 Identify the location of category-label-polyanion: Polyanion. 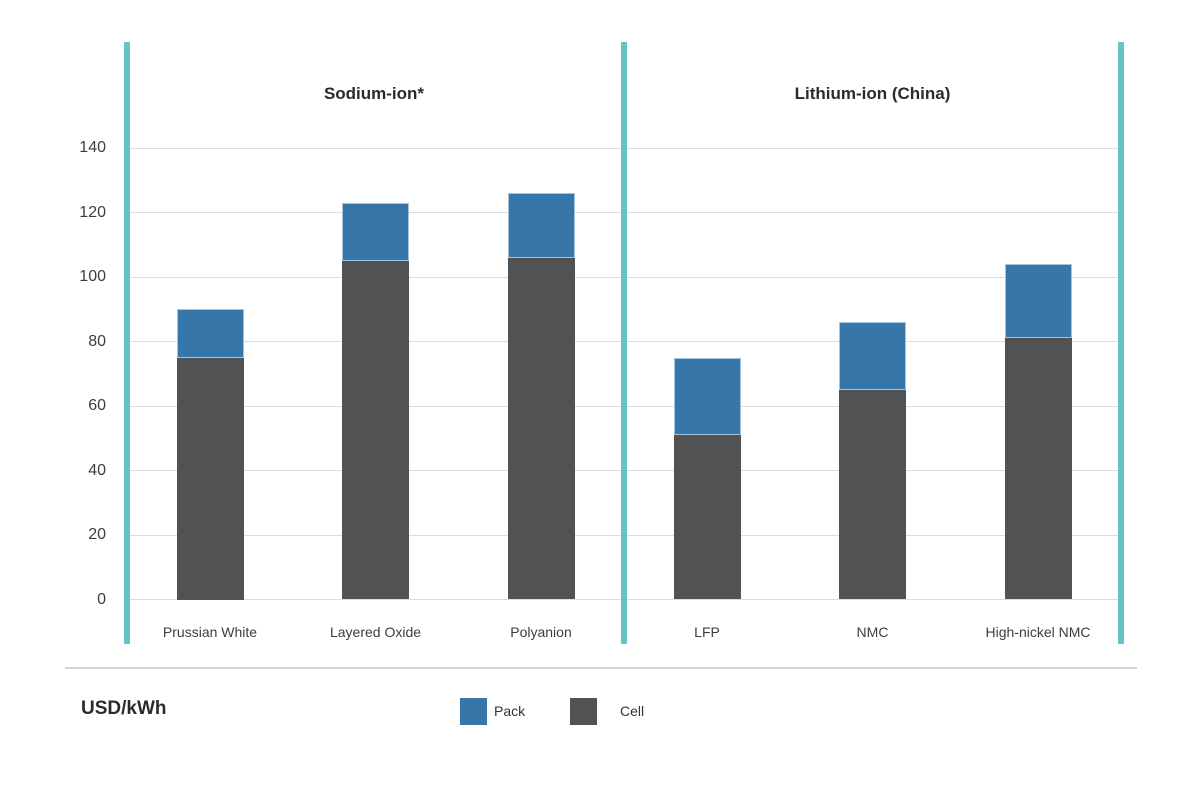
(541, 632).